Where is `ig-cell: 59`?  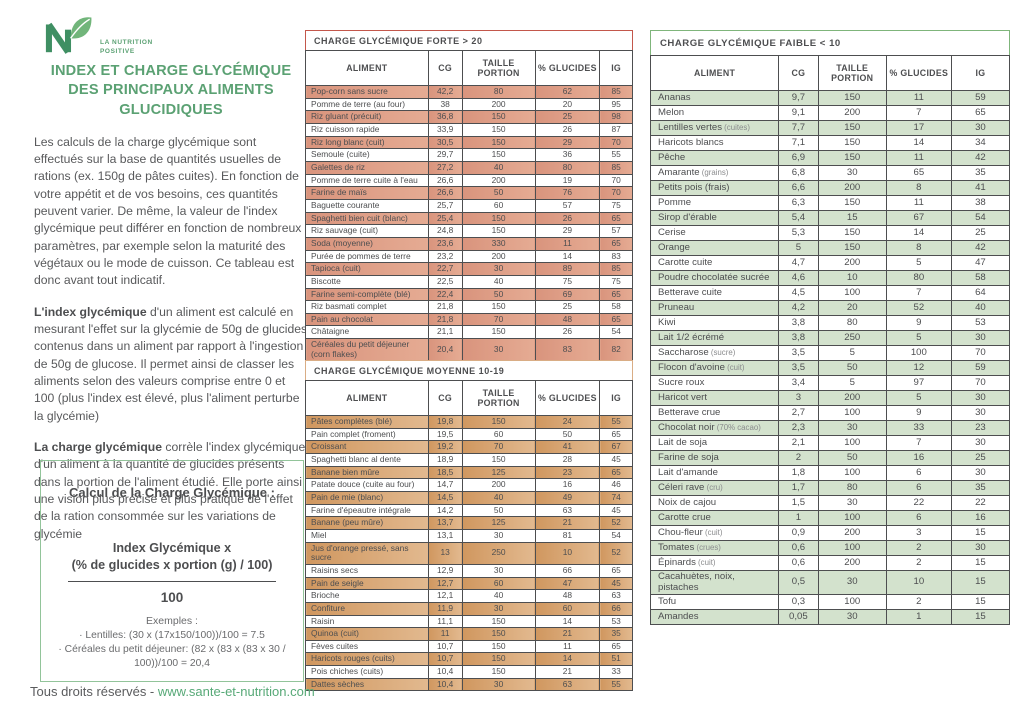 ig-cell: 59 is located at coordinates (980, 368).